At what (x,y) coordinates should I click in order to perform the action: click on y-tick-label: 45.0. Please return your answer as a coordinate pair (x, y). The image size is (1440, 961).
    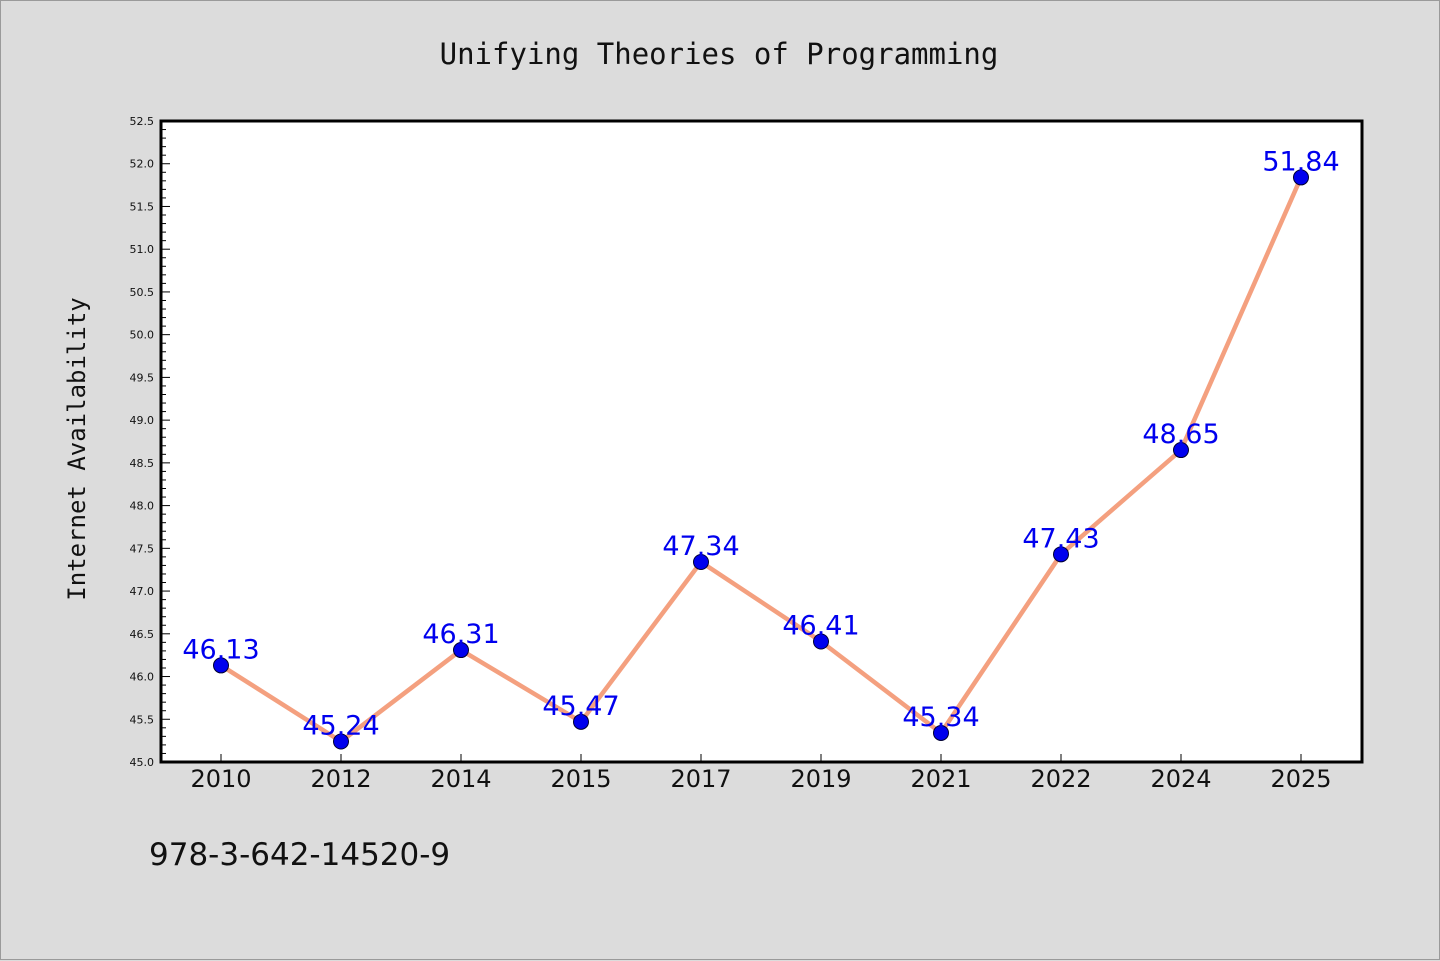
    Looking at the image, I should click on (142, 762).